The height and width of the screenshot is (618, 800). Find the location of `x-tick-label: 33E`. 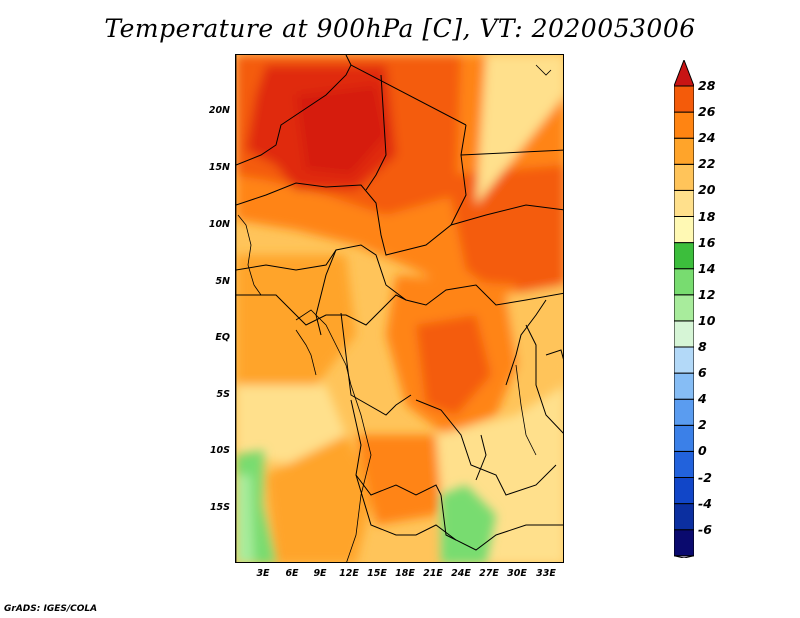

x-tick-label: 33E is located at coordinates (546, 573).